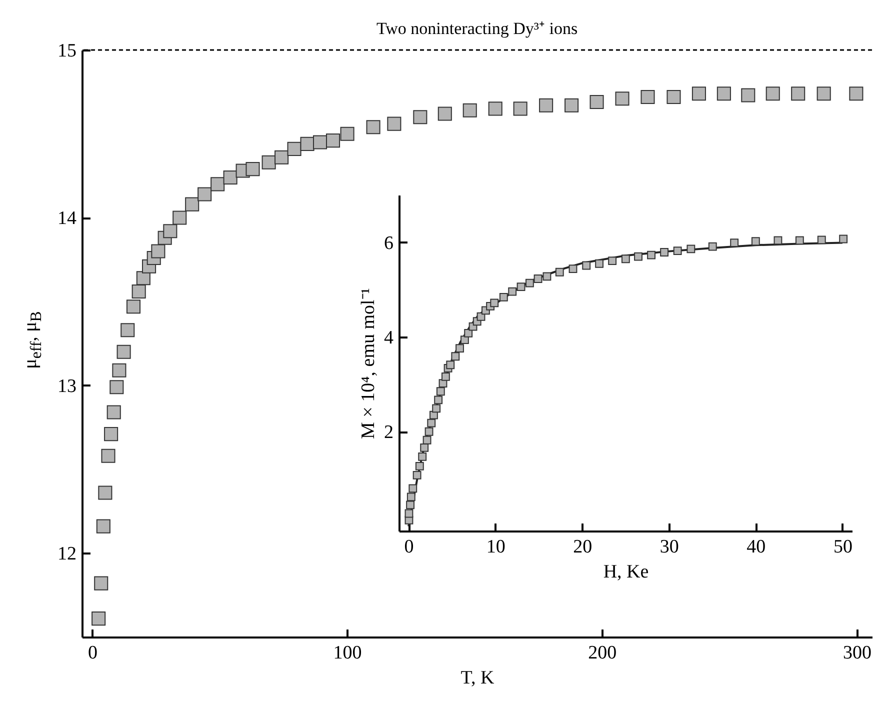 This screenshot has height=702, width=878. Describe the element at coordinates (496, 547) in the screenshot. I see `x-tick-label: 10` at that location.